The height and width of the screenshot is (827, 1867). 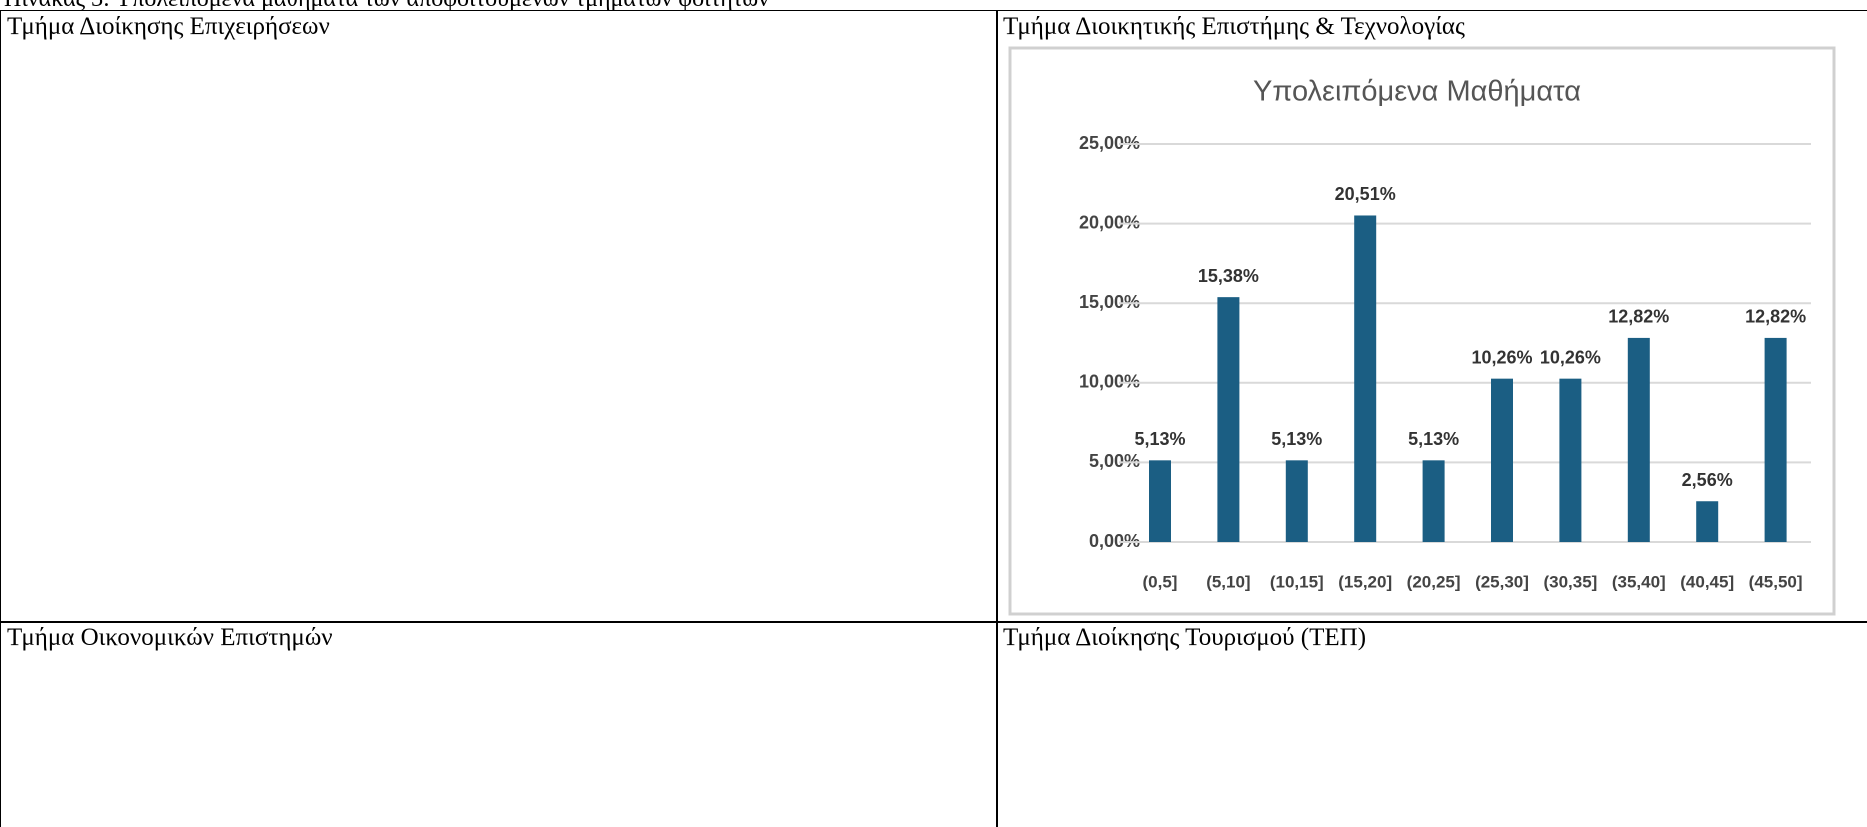 I want to click on x-tick-label: (40,45], so click(x=1707, y=581).